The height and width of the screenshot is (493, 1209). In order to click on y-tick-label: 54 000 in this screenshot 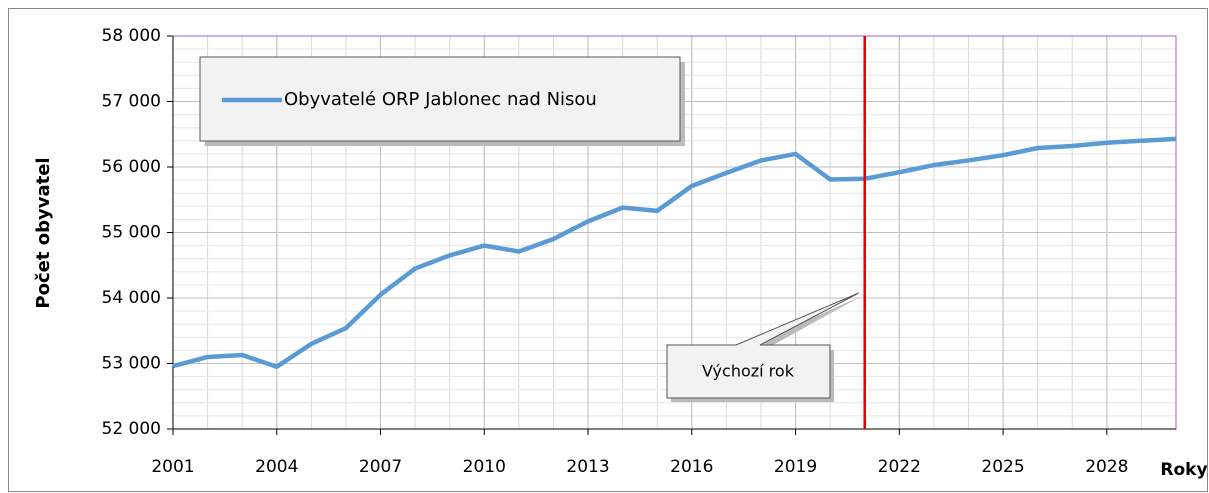, I will do `click(131, 298)`.